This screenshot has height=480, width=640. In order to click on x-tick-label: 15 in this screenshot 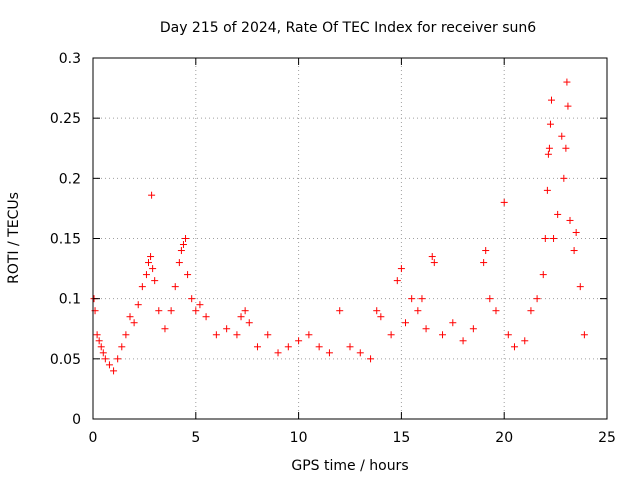, I will do `click(401, 438)`.